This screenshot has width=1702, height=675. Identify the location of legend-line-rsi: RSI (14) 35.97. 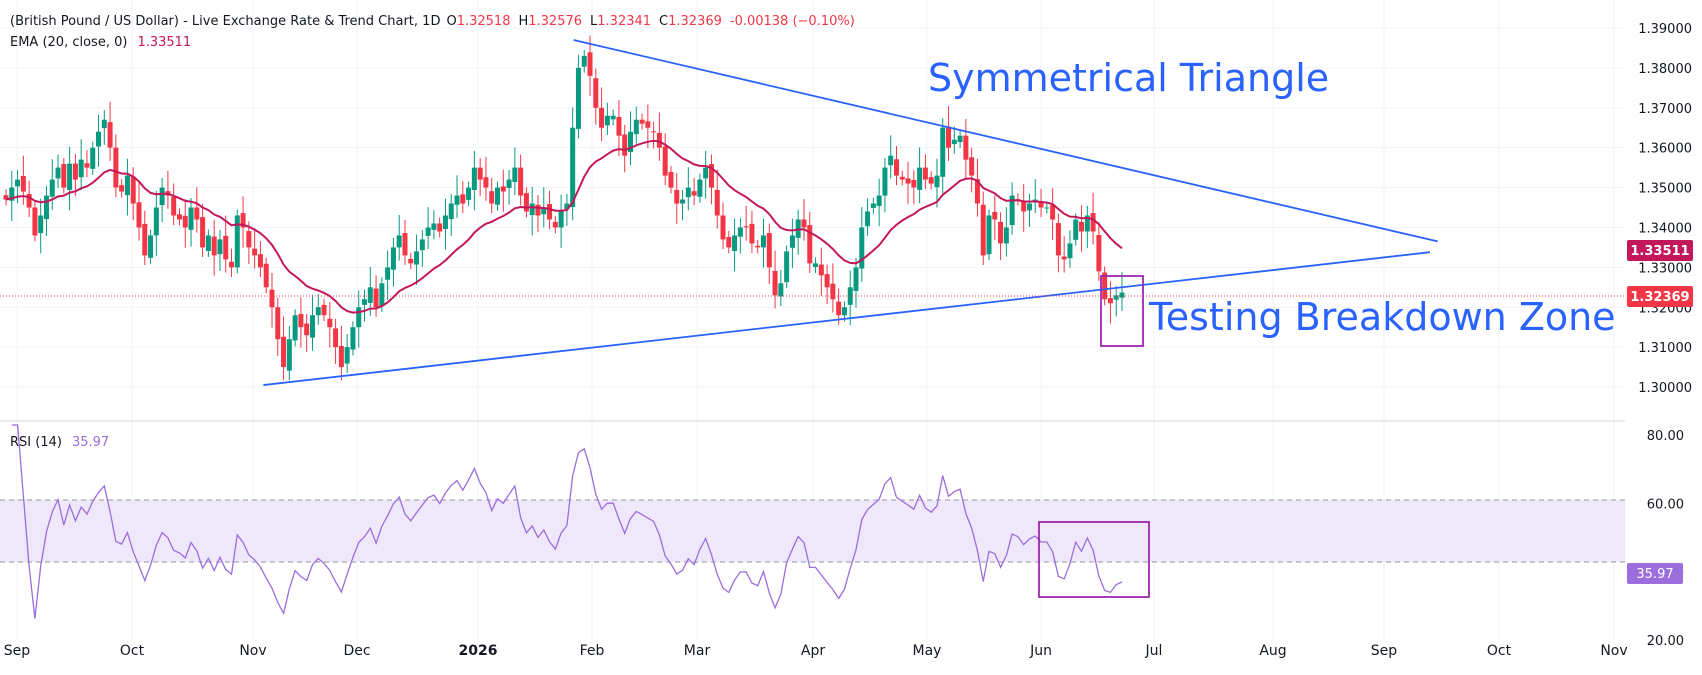
(59, 442).